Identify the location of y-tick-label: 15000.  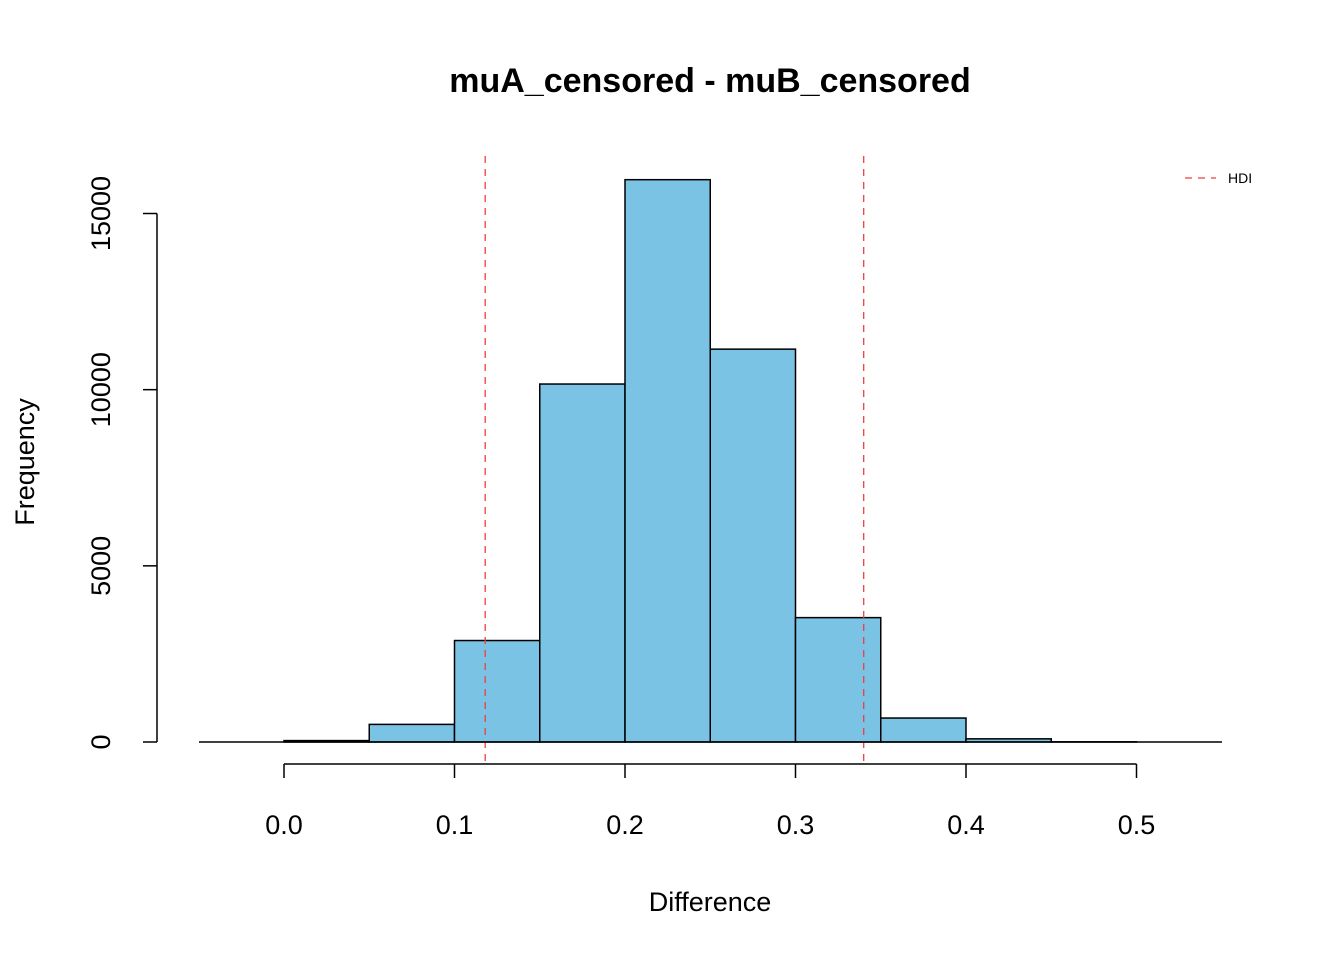
(101, 213).